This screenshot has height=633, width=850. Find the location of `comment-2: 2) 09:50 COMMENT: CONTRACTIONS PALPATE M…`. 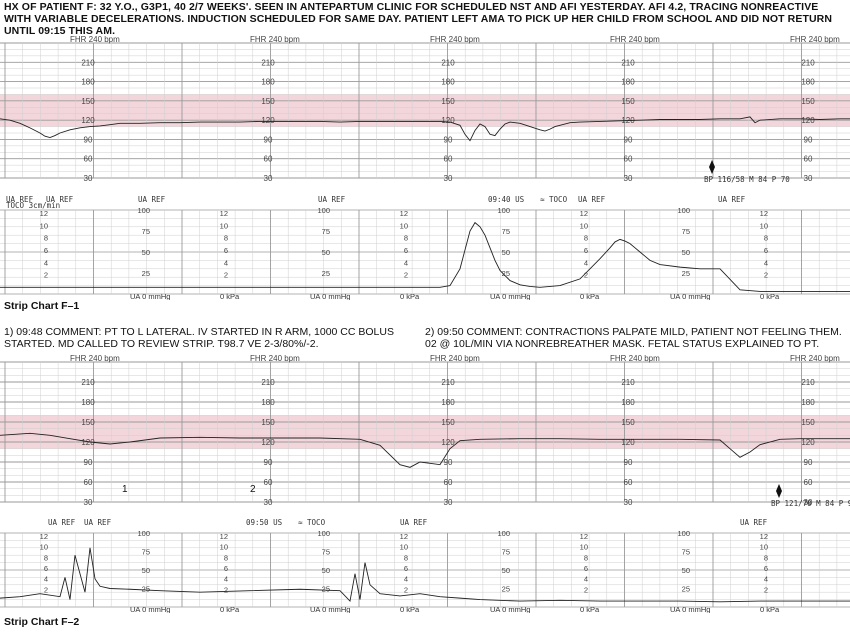

comment-2: 2) 09:50 COMMENT: CONTRACTIONS PALPATE M… is located at coordinates (633, 338).